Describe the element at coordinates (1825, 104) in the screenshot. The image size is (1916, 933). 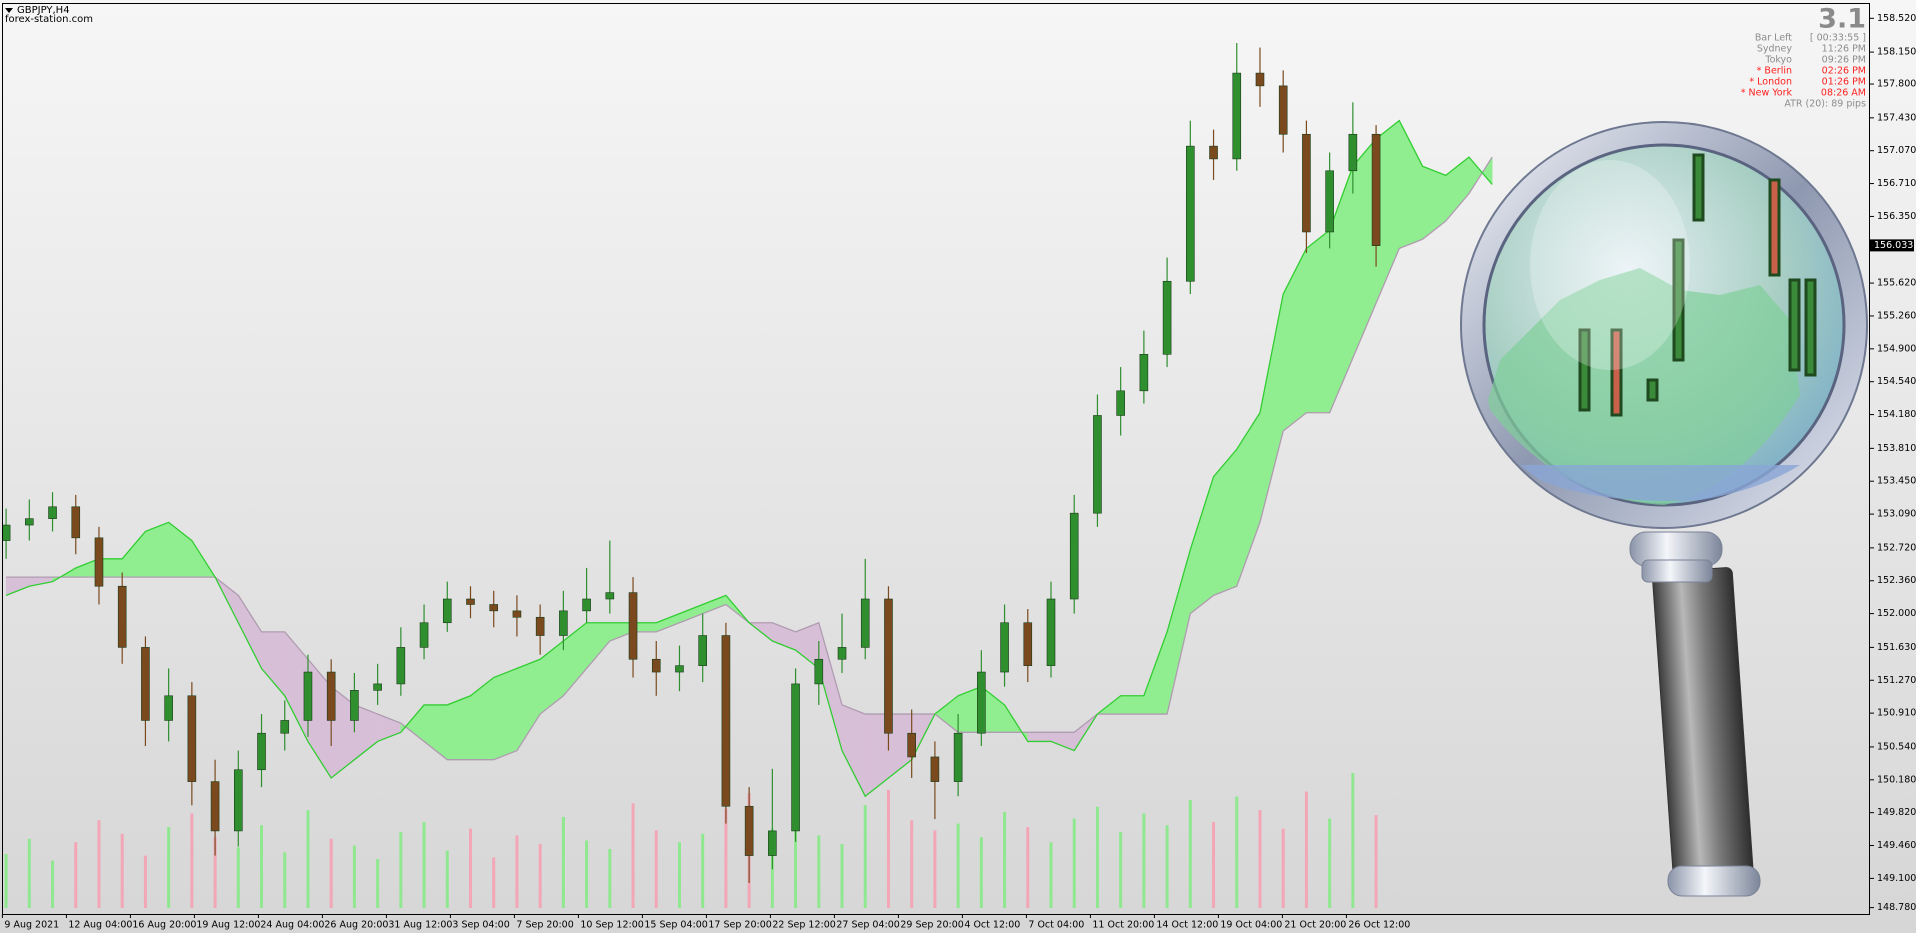
I see `atr-label: ATR (20): 89 pips` at that location.